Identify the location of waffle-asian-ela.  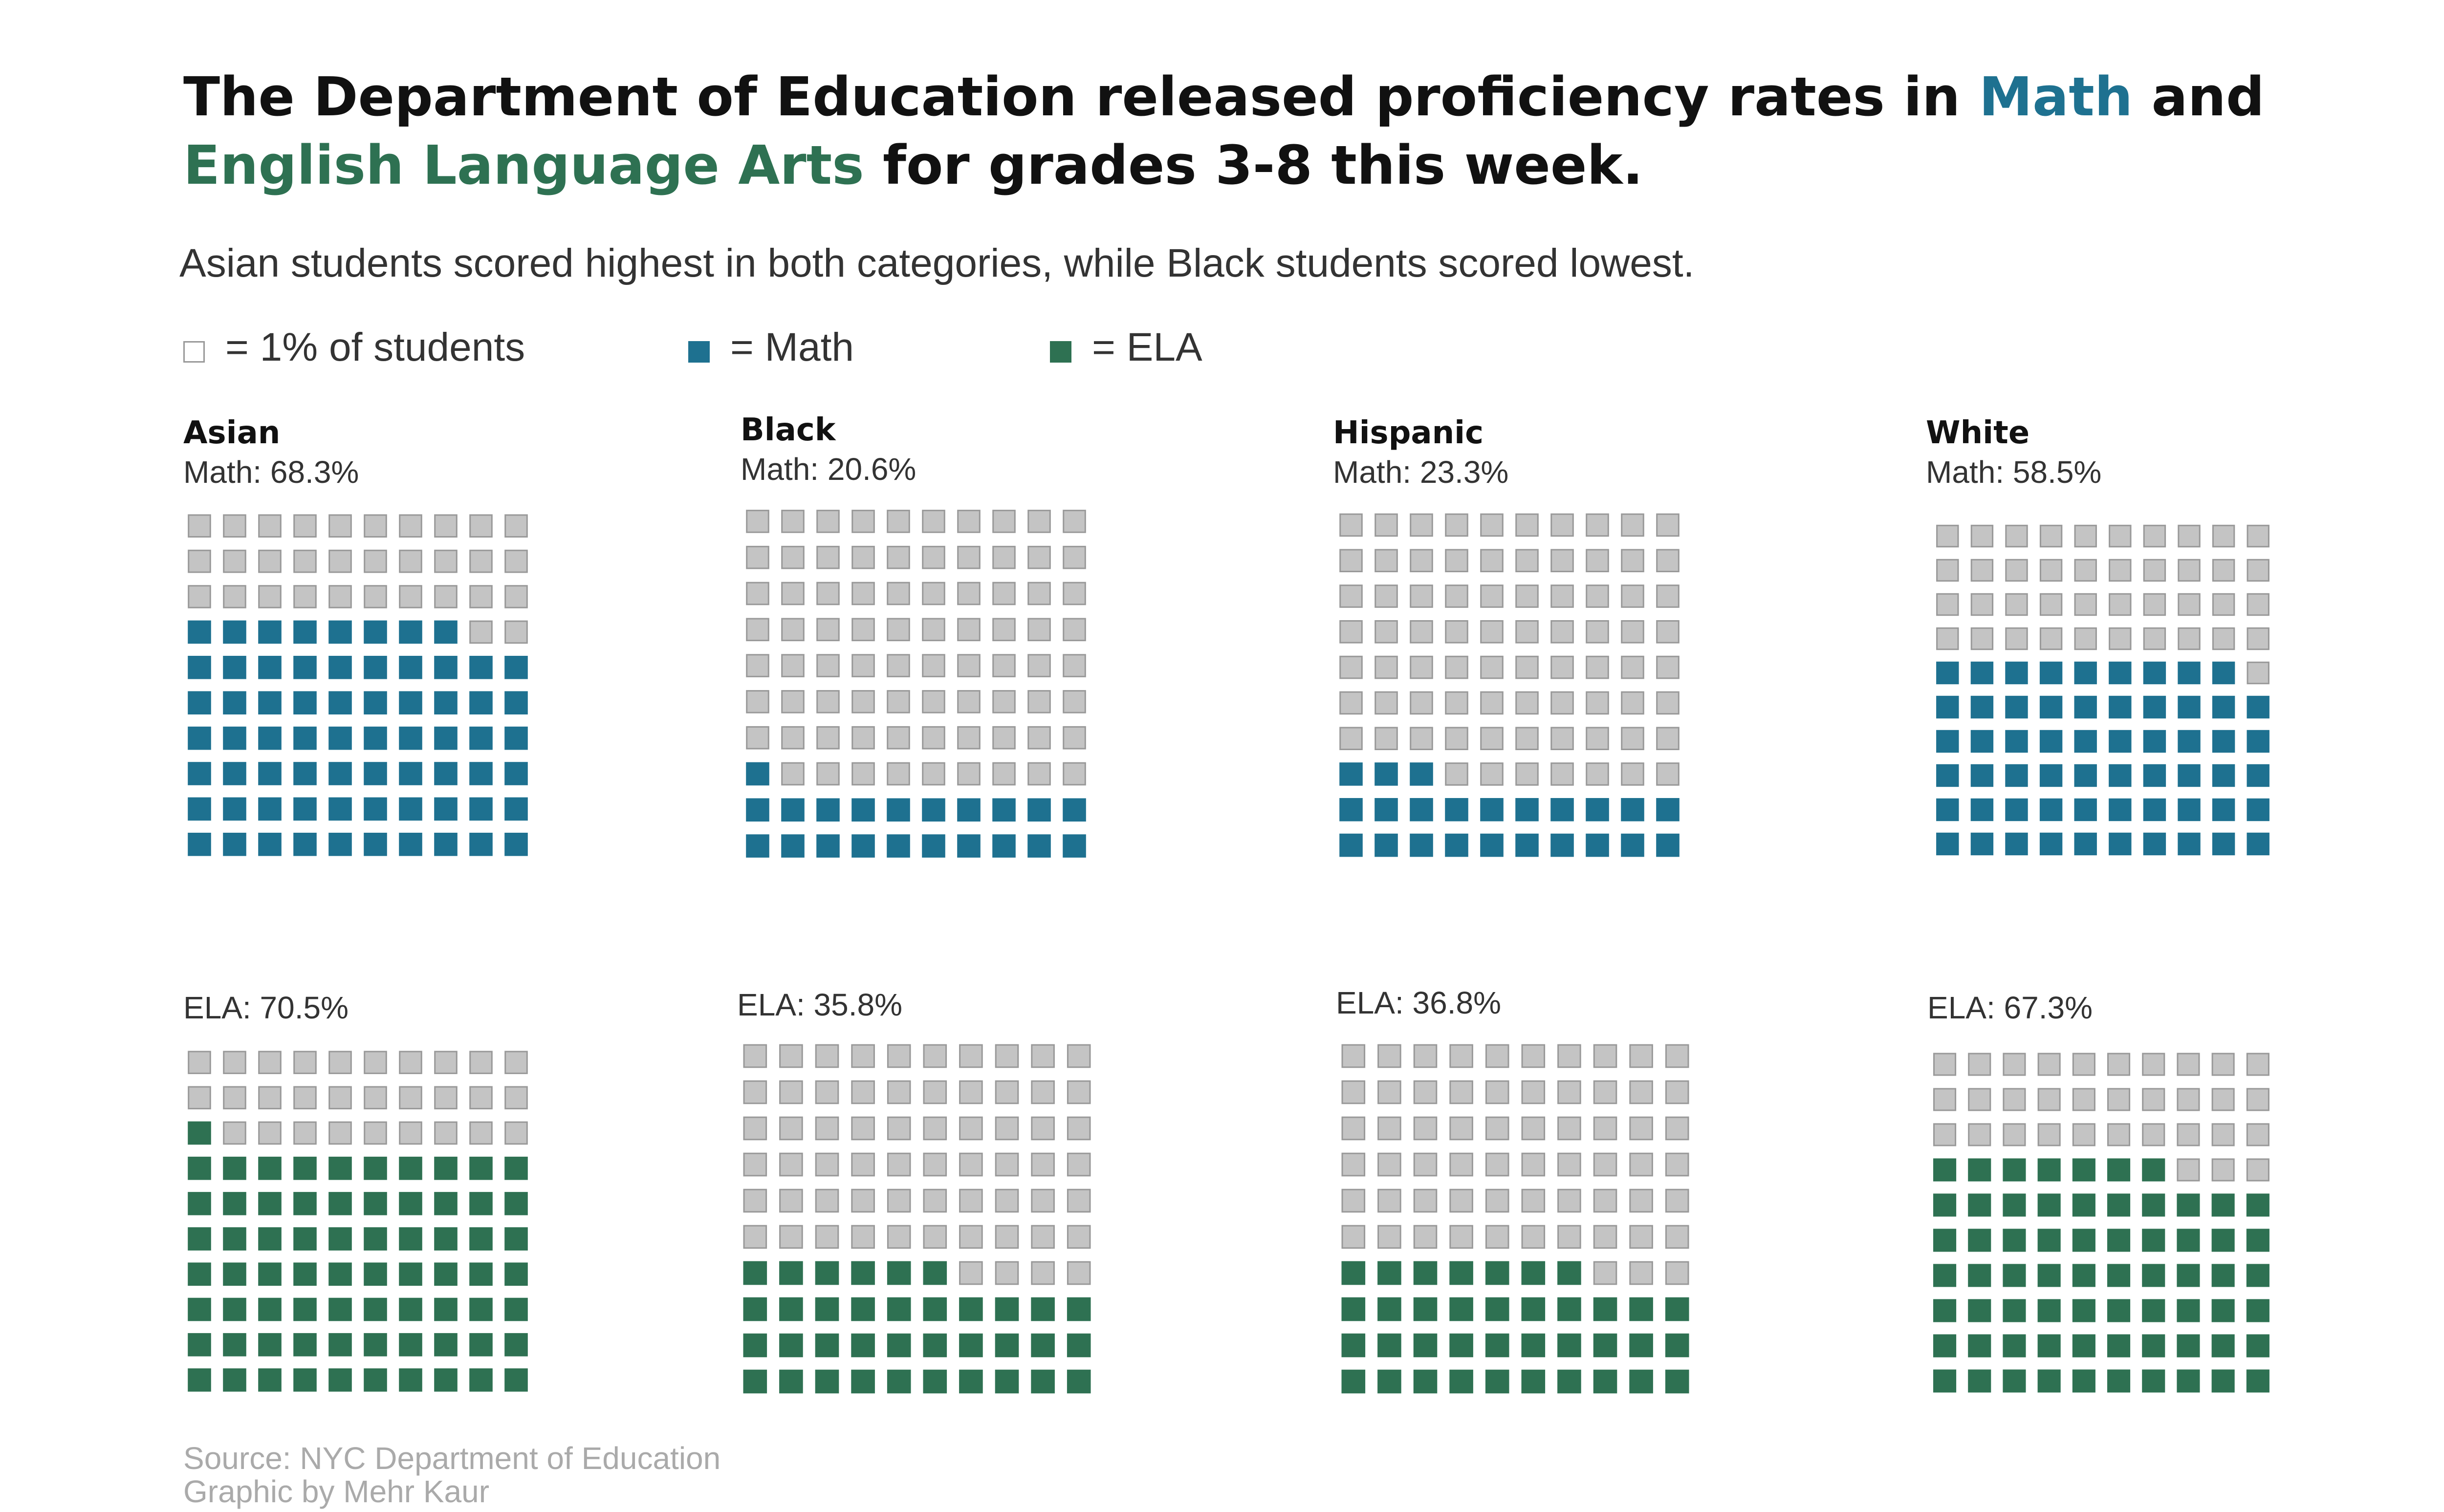
(358, 1221).